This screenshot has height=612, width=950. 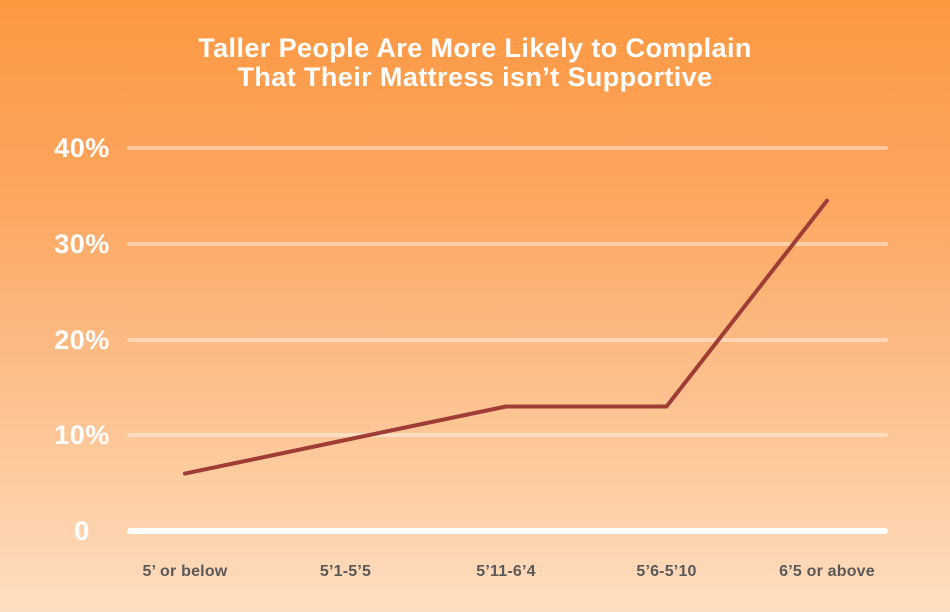 I want to click on y-tick-label: 0, so click(x=82, y=531).